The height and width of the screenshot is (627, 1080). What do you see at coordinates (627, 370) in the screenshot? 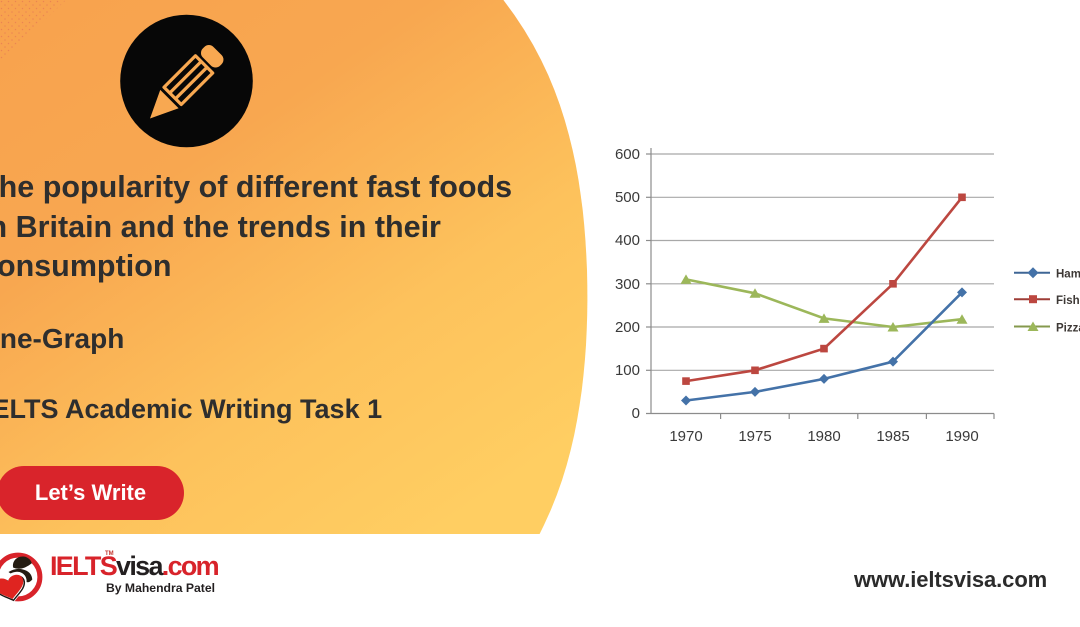
I see `svg-text: 100` at bounding box center [627, 370].